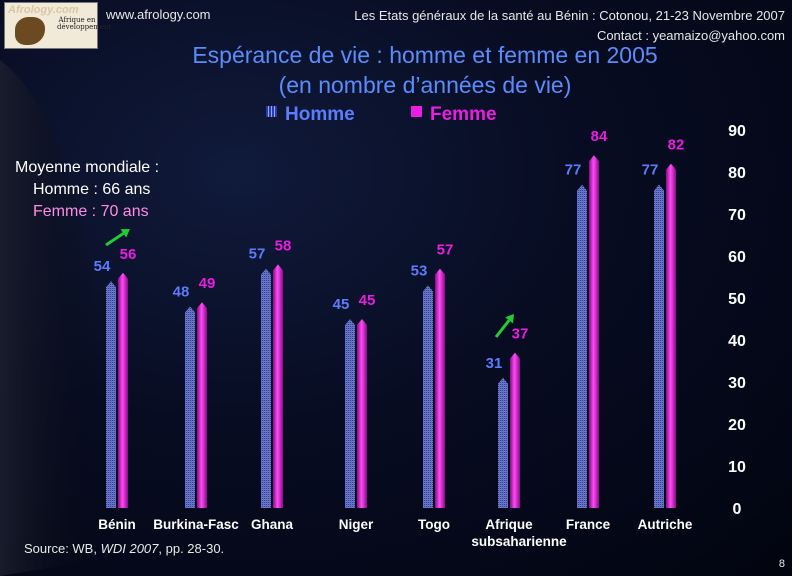 The height and width of the screenshot is (576, 792). I want to click on data-label-femme: 49, so click(207, 283).